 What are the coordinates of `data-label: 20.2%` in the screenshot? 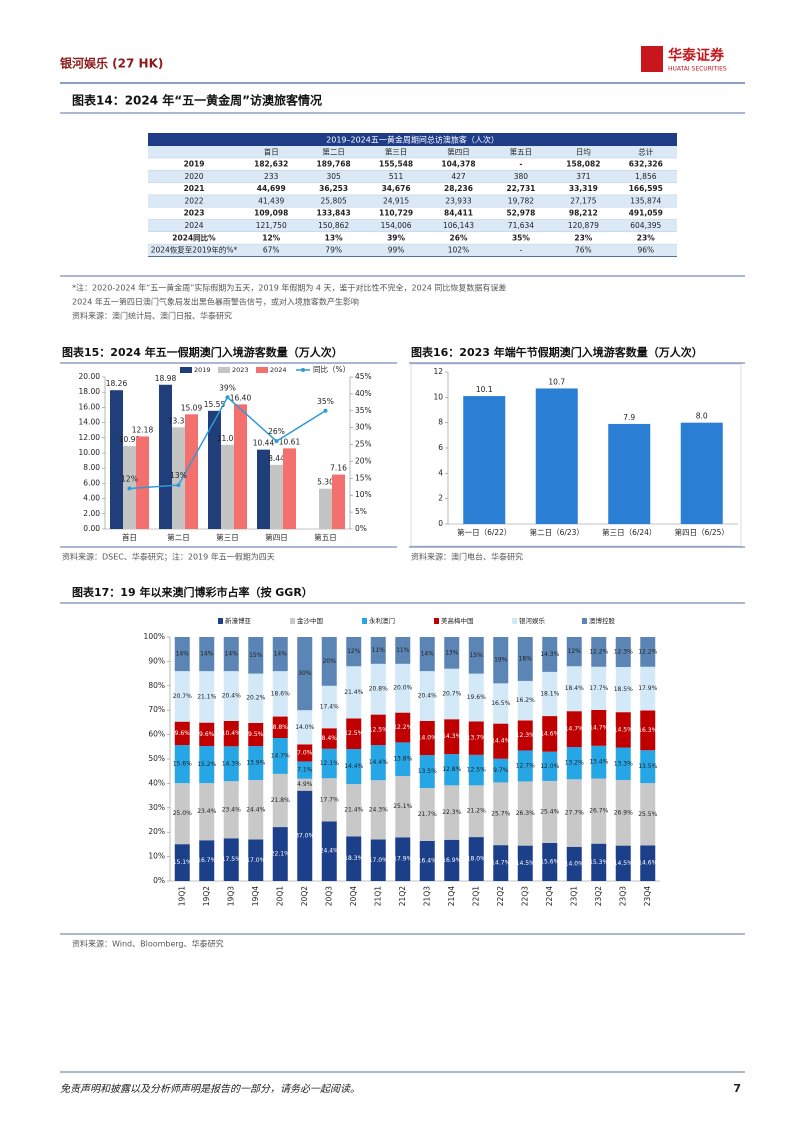 It's located at (255, 698).